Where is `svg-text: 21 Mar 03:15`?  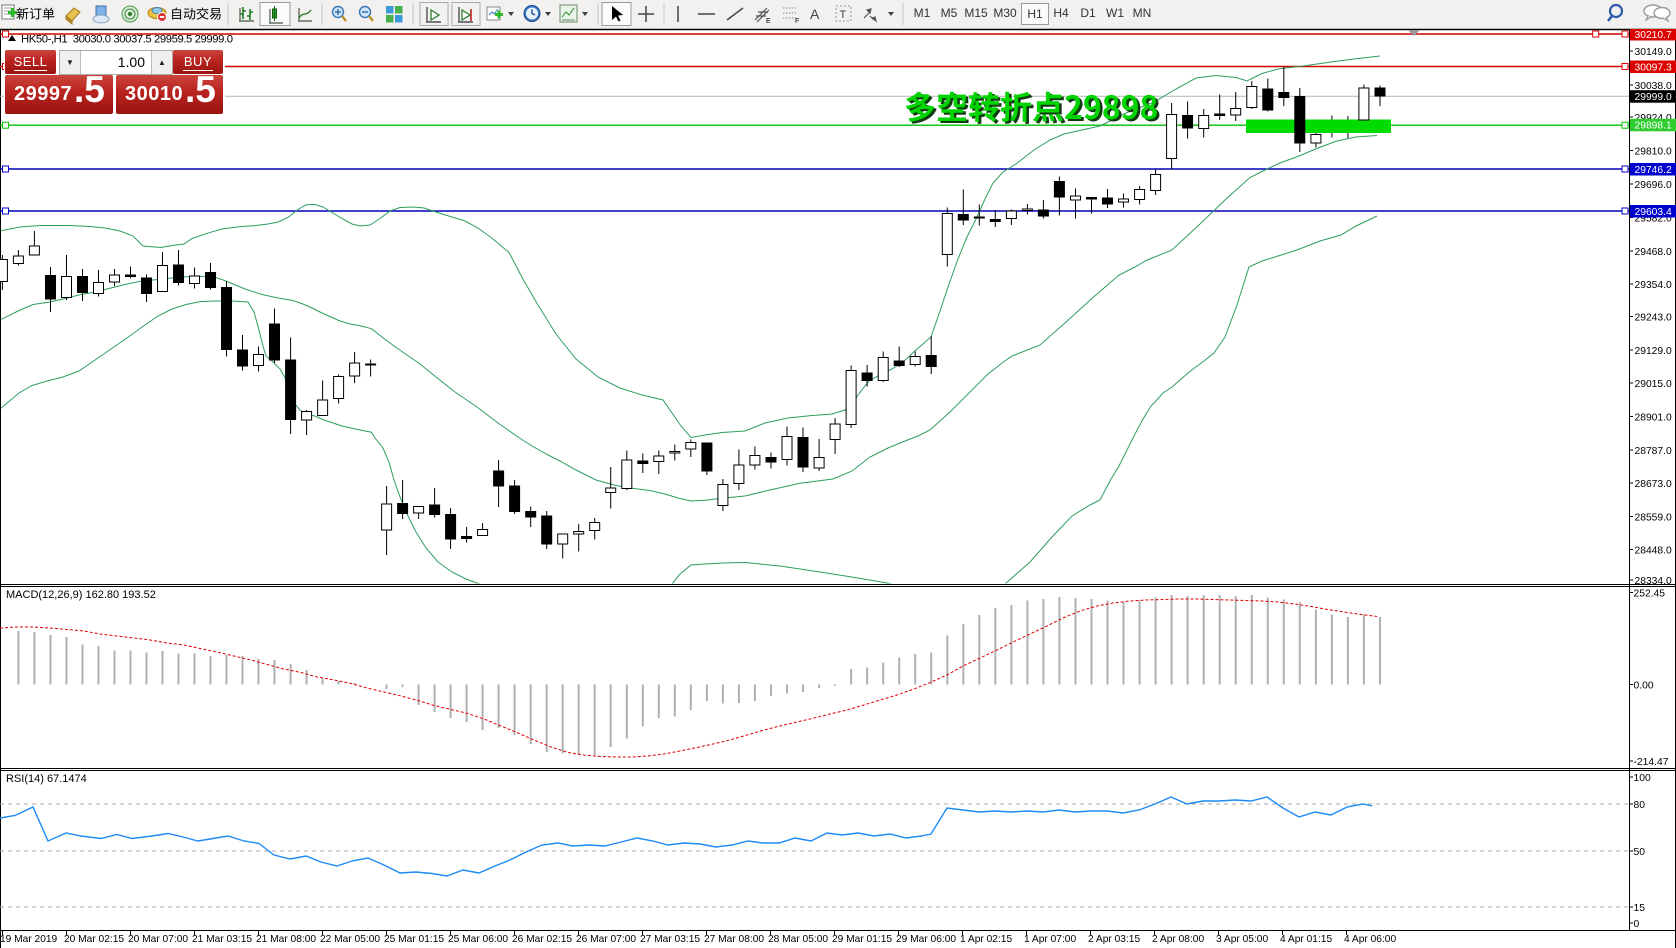
svg-text: 21 Mar 03:15 is located at coordinates (222, 939).